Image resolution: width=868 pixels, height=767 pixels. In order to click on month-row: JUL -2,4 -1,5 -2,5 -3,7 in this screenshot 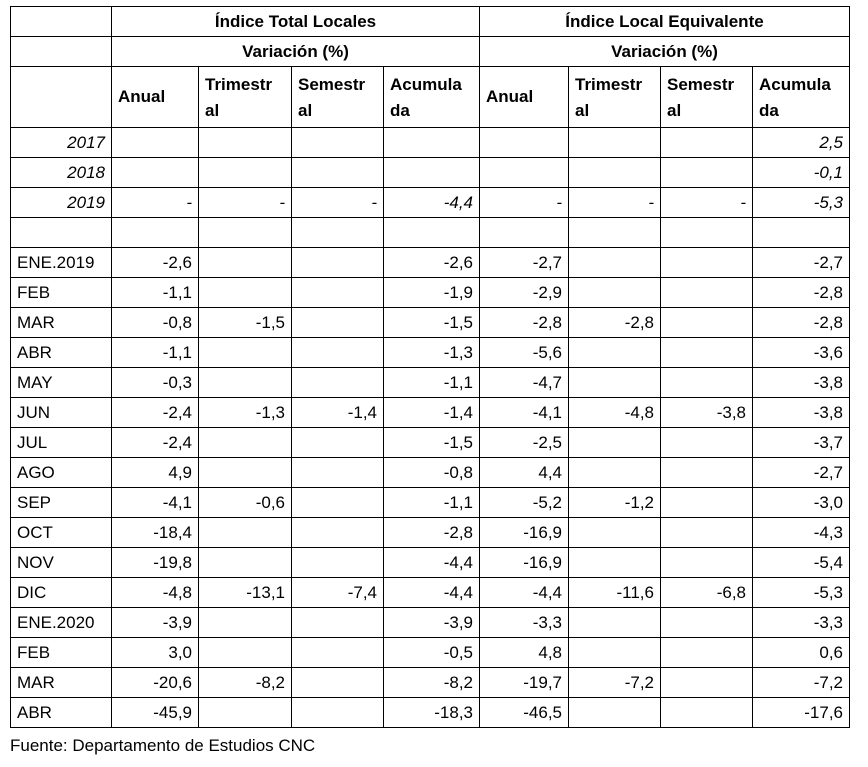, I will do `click(430, 442)`.